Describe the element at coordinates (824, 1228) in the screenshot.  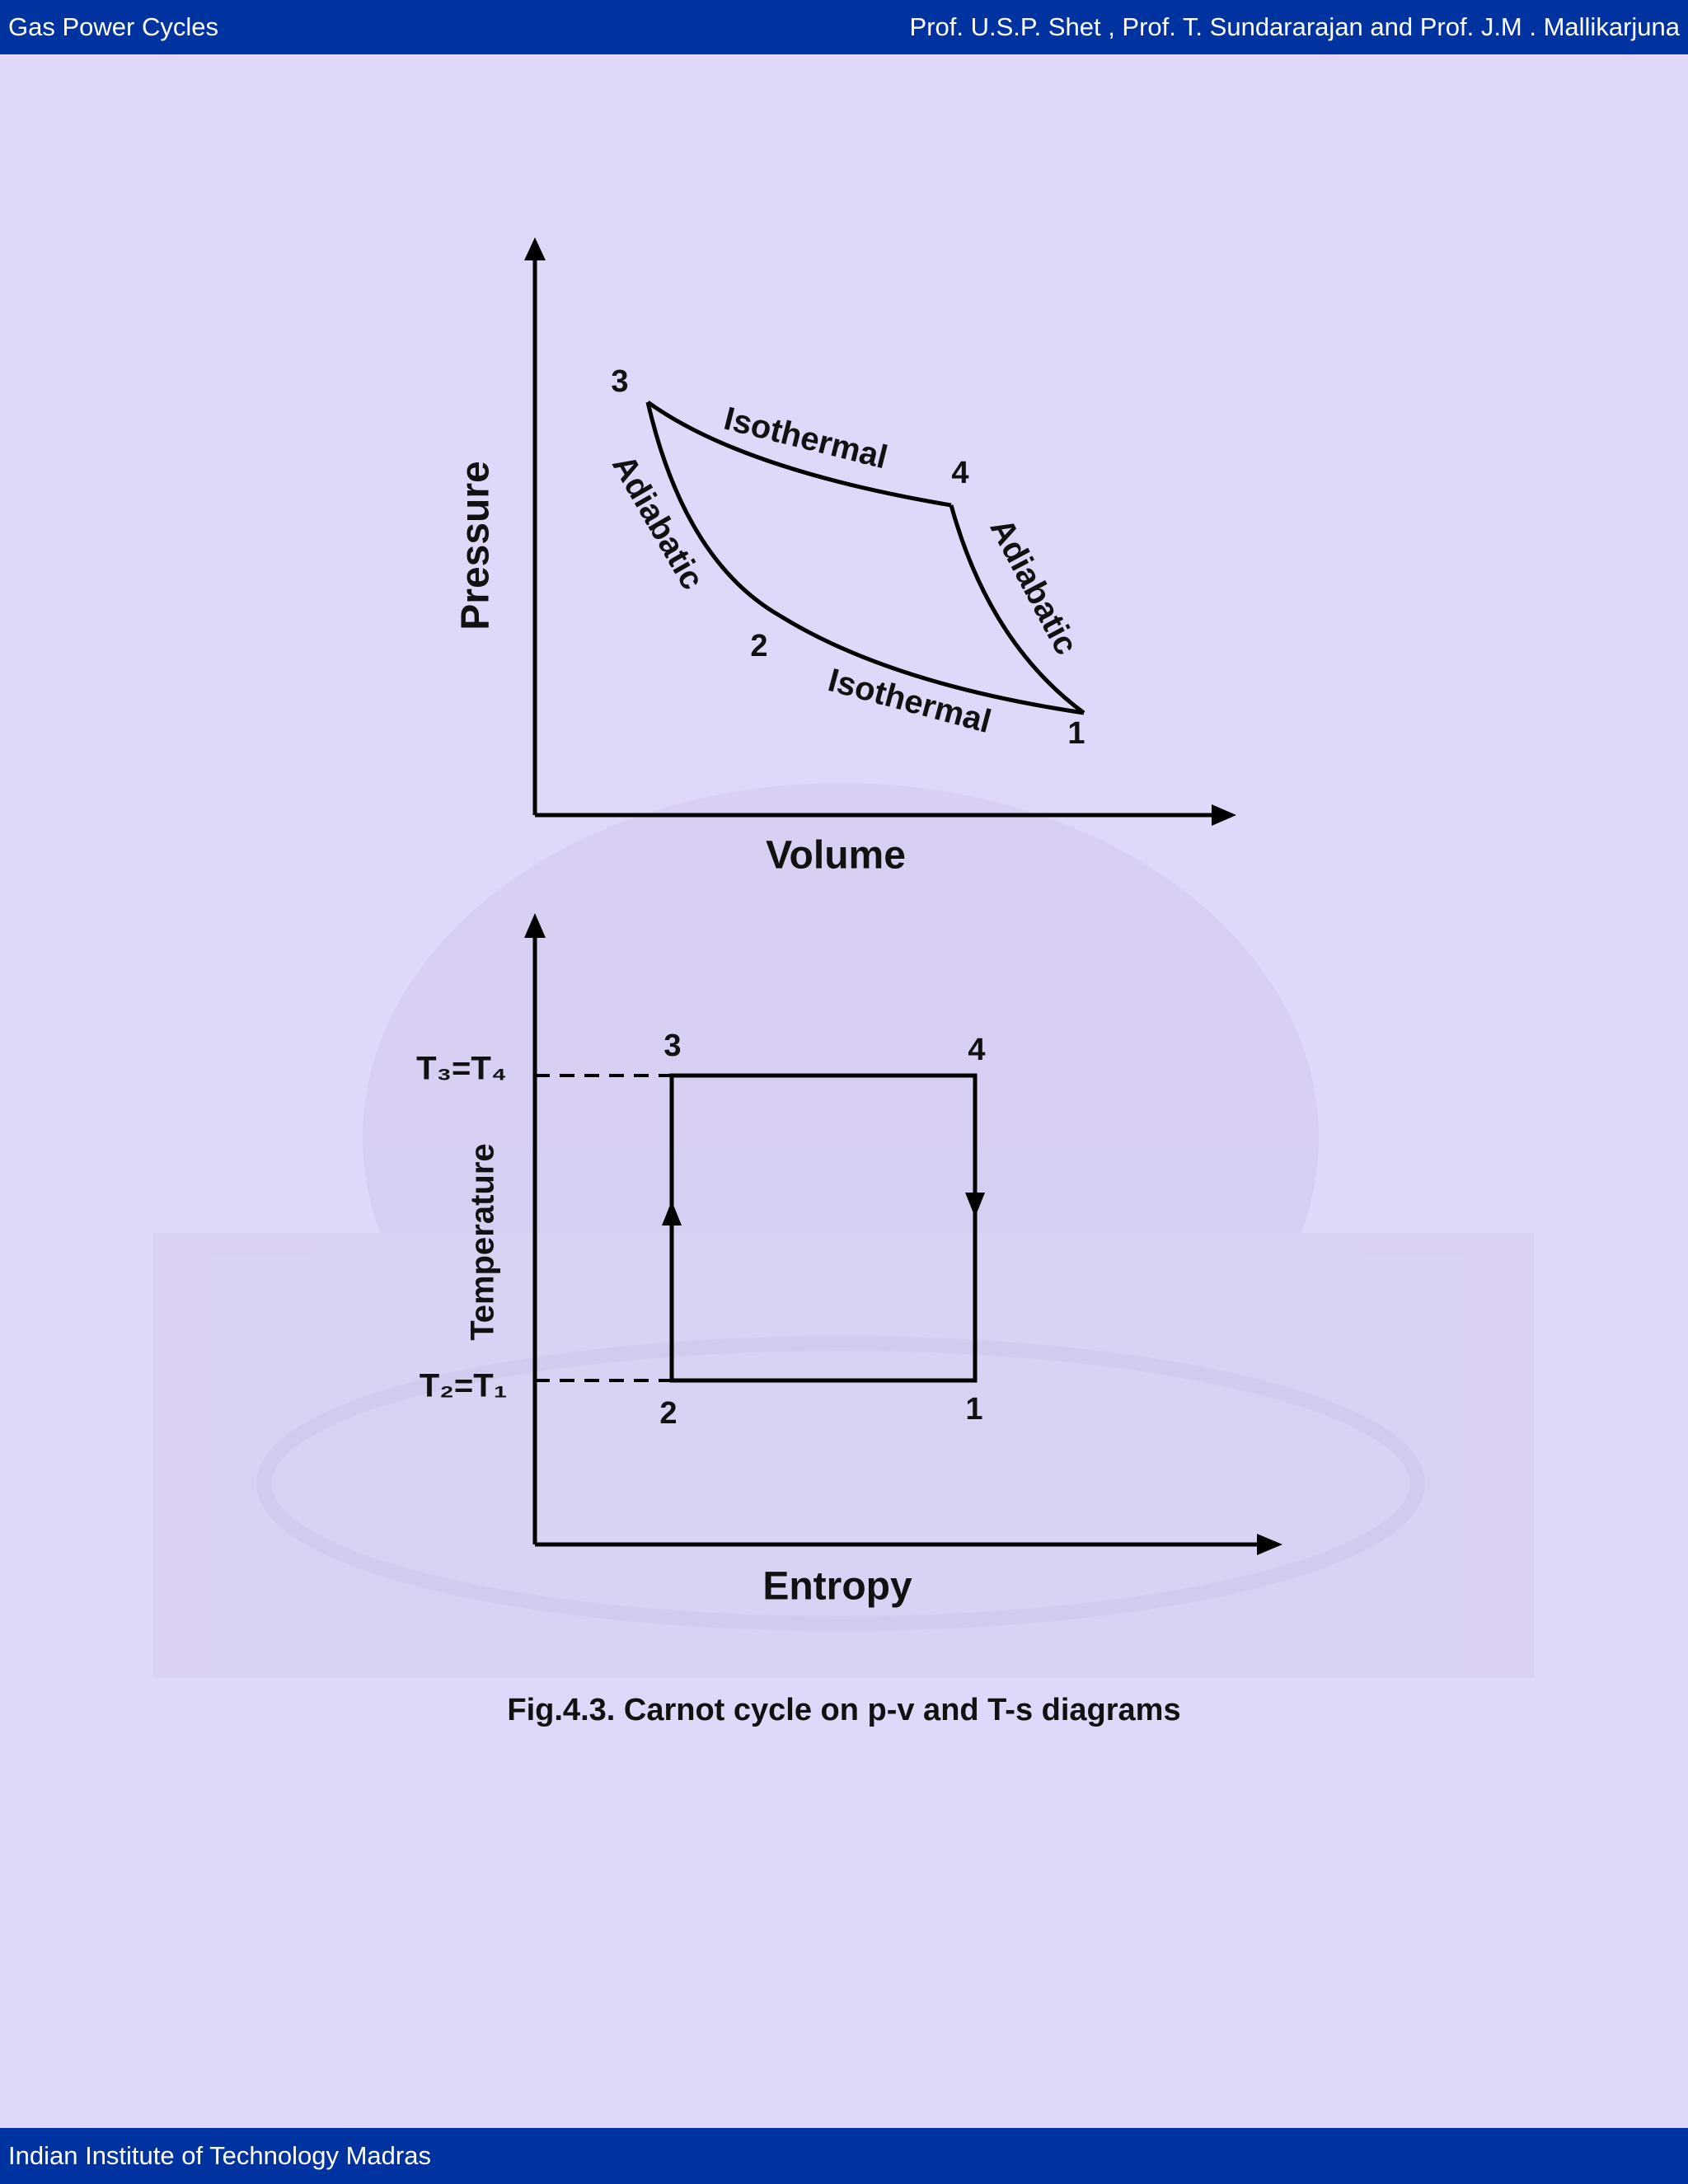
I see `ts-cycle` at that location.